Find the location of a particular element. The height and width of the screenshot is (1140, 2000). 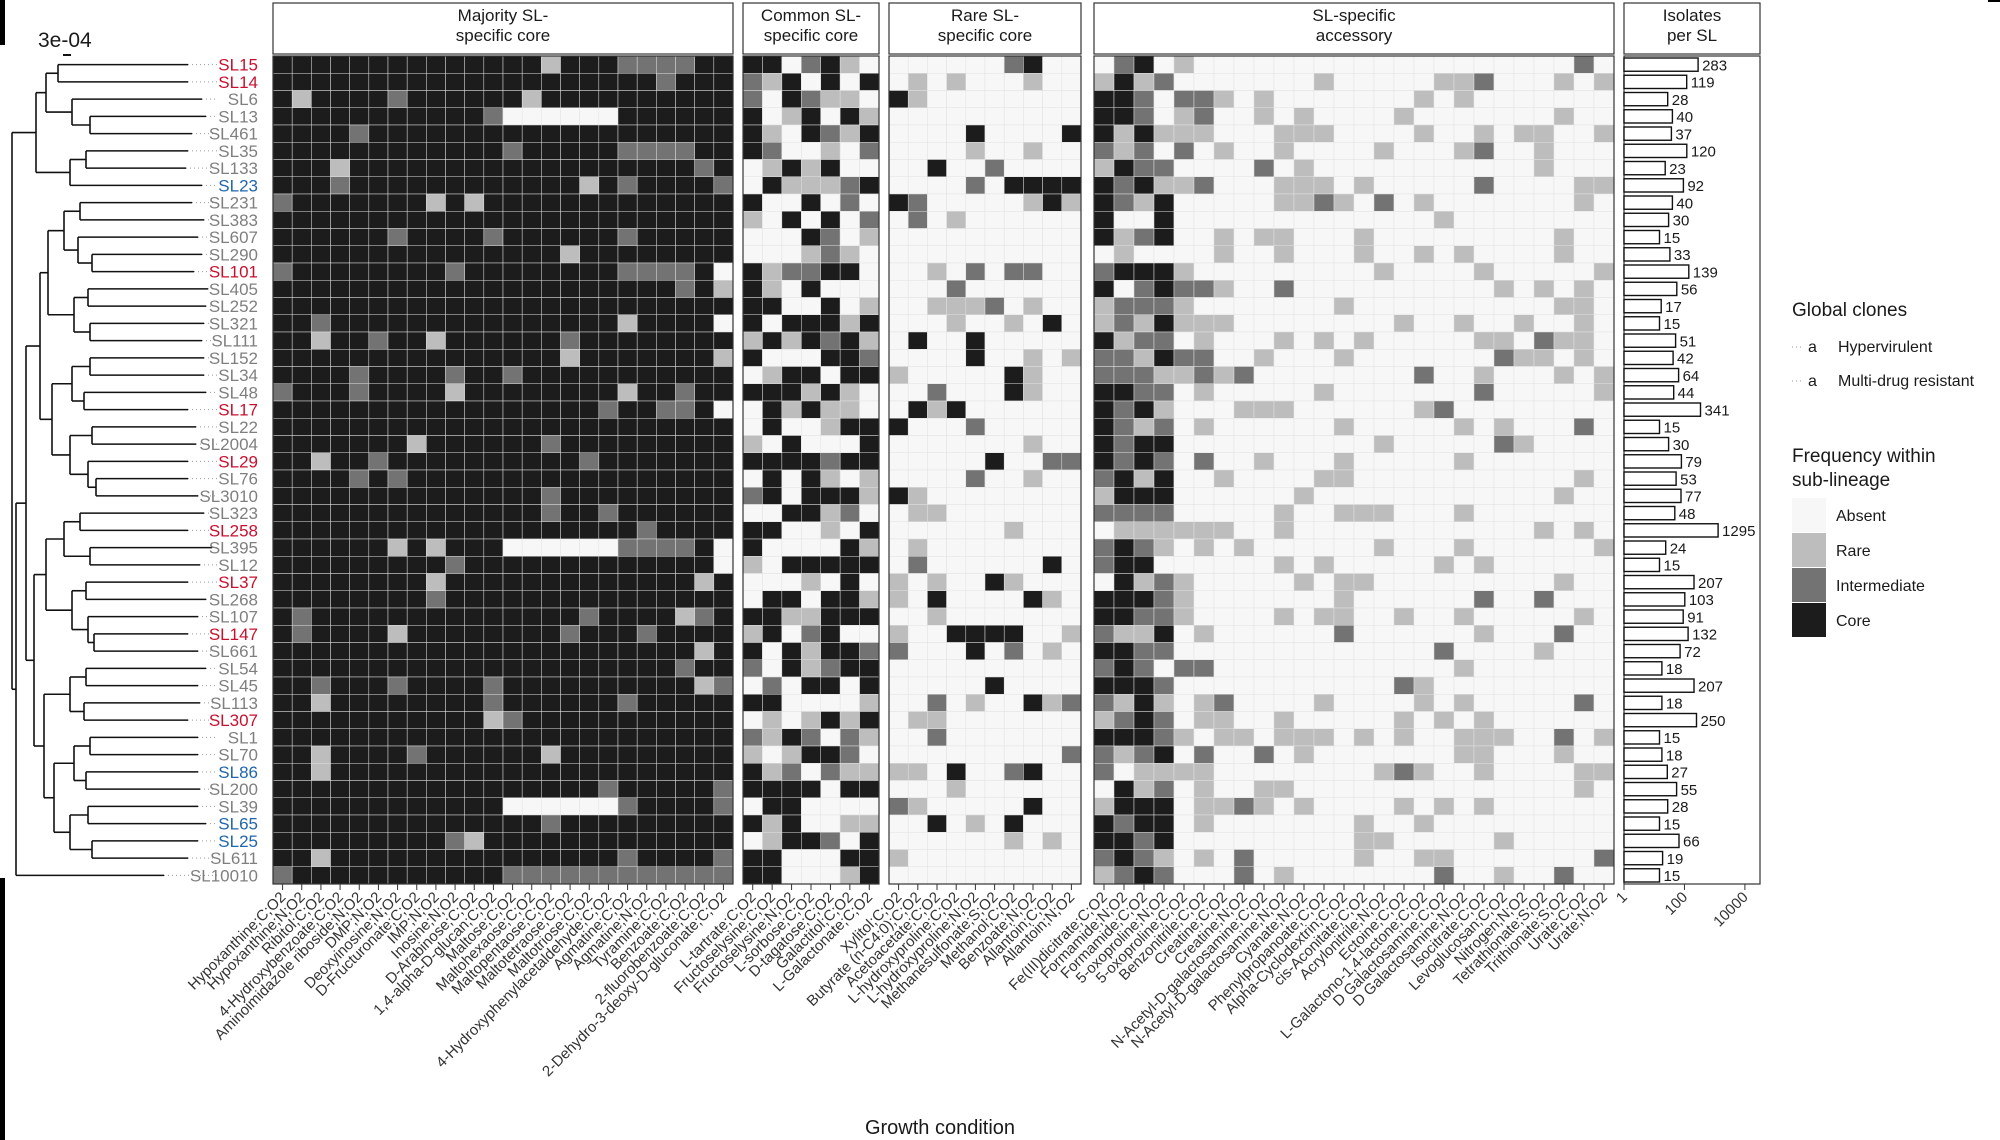

isolates-count: 40 is located at coordinates (1684, 117).